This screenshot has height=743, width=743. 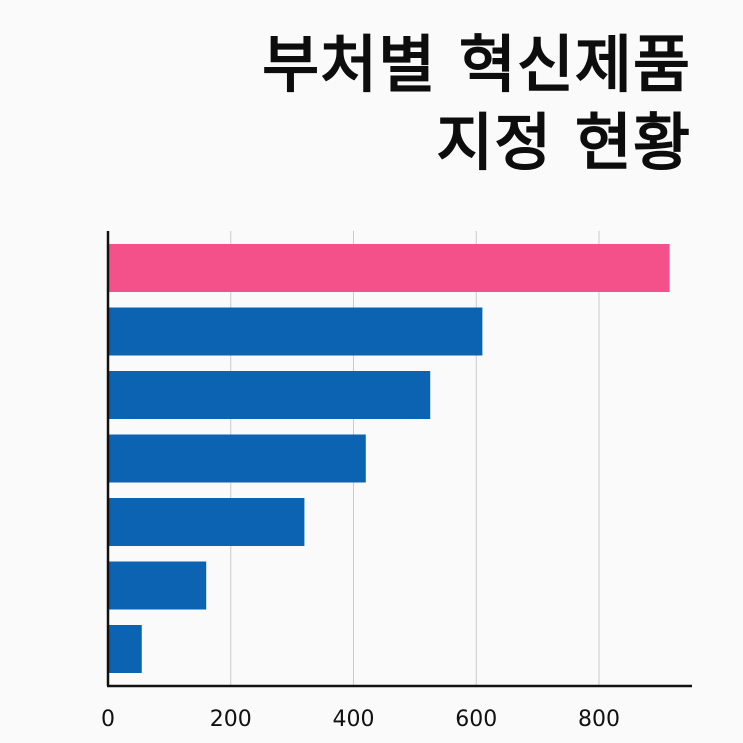 I want to click on x-tick-label-0: 0, so click(x=108, y=719).